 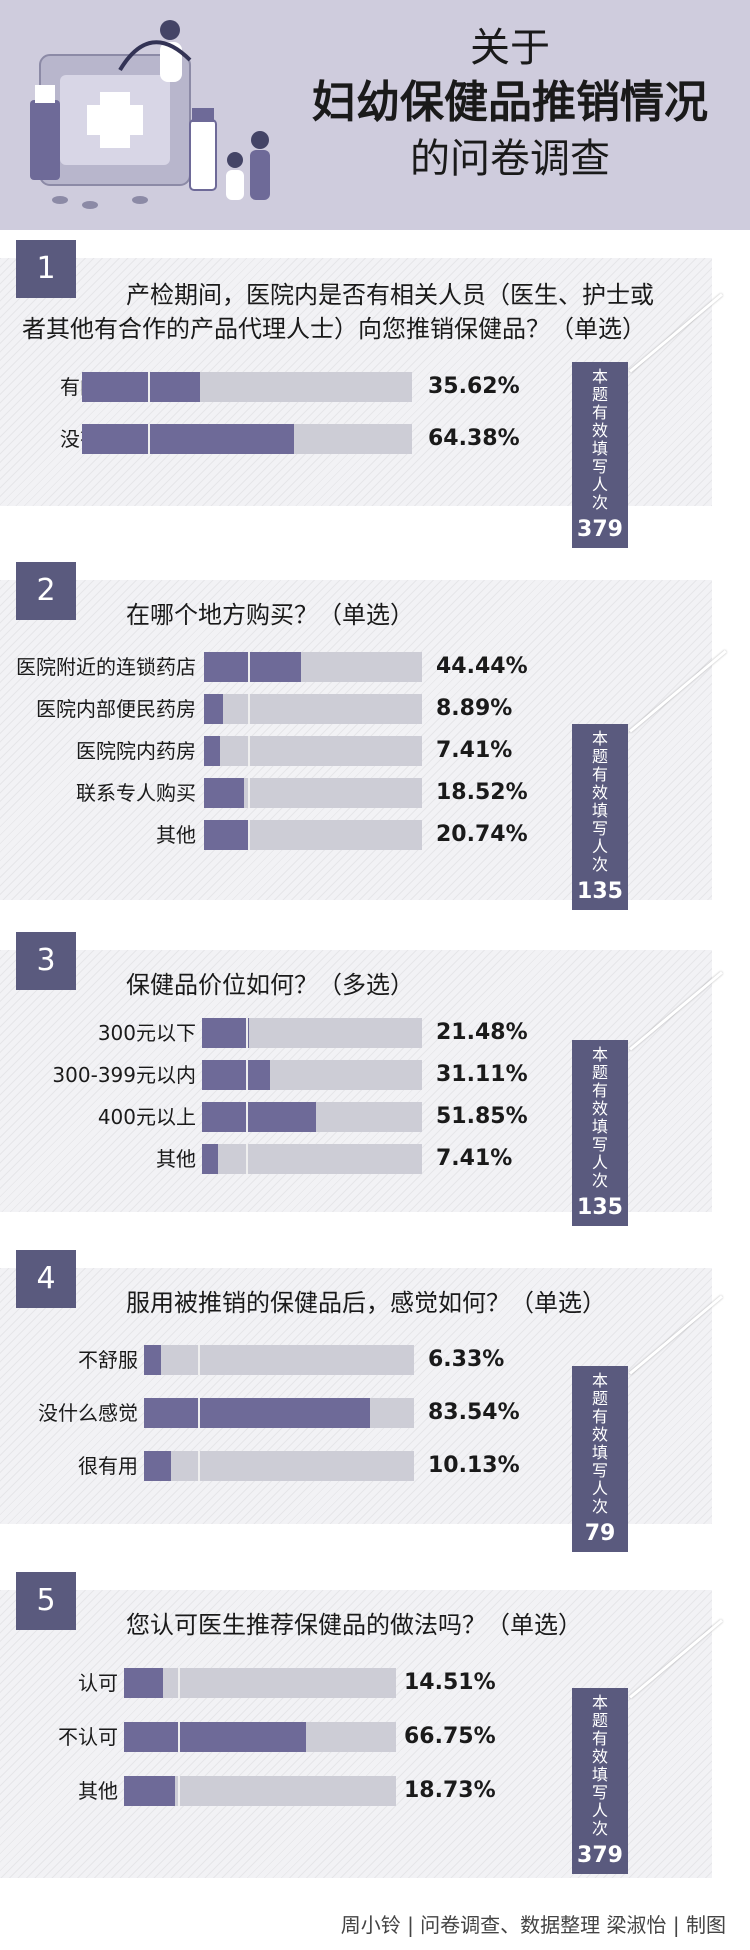 I want to click on response-count-box: 本题有效填写人次 79, so click(x=600, y=1459).